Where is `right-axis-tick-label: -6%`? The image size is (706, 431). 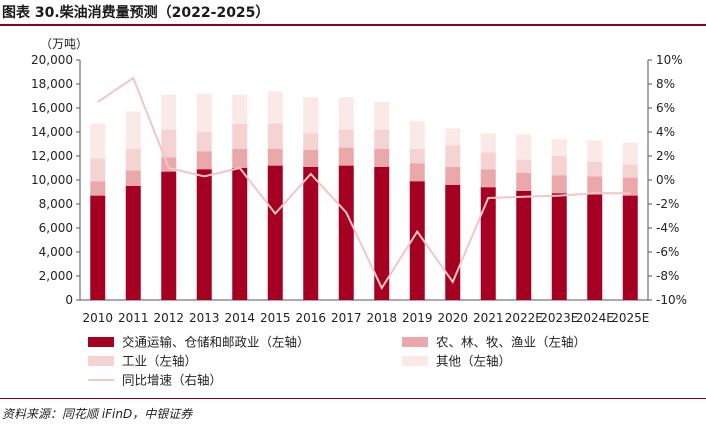 right-axis-tick-label: -6% is located at coordinates (667, 252).